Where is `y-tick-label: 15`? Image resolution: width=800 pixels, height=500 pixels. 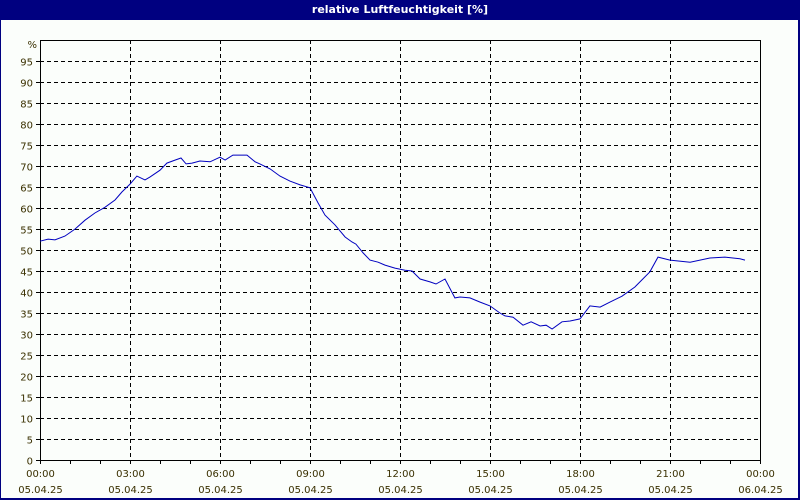
y-tick-label: 15 is located at coordinates (26, 399).